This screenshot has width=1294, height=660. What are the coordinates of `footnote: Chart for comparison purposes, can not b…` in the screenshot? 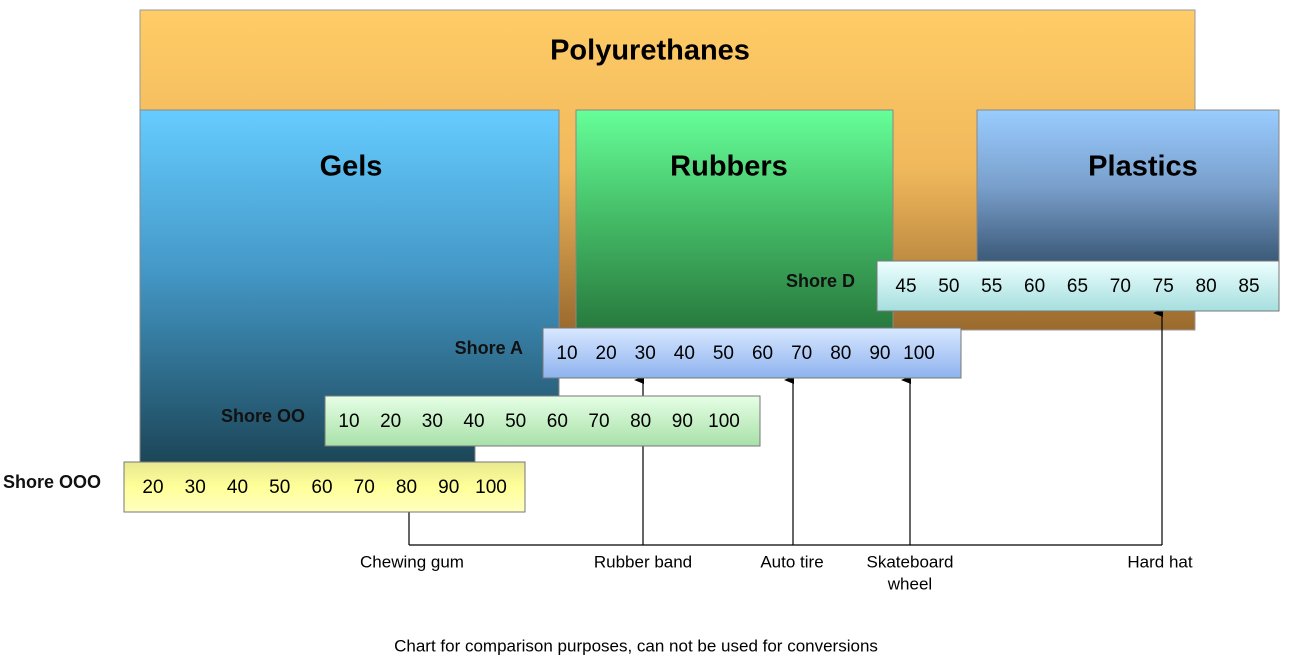 It's located at (636, 645).